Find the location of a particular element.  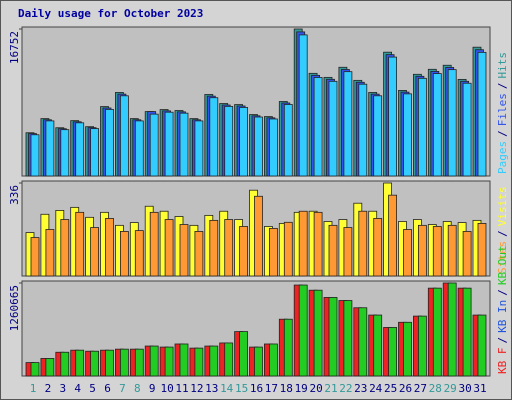

legend-entry: KB Out is located at coordinates (502, 265).